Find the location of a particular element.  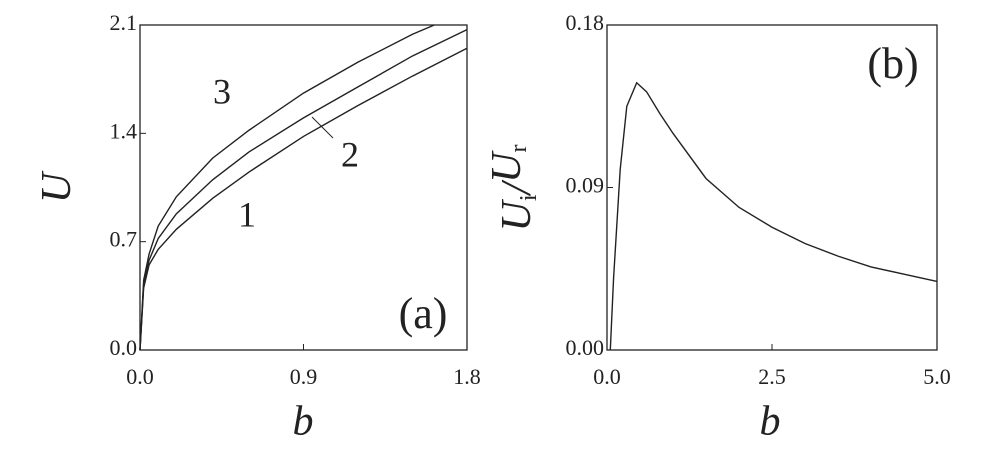

y-tick-label: 0.00 is located at coordinates (585, 347).